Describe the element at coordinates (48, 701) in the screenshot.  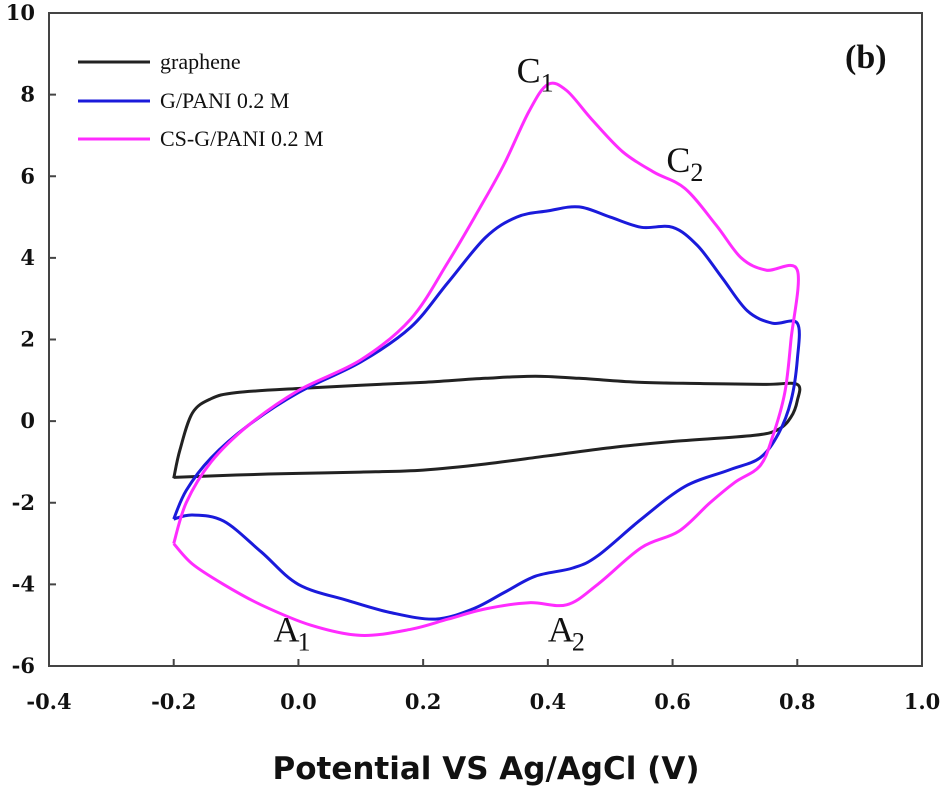
I see `x-tick-label: -0.4` at that location.